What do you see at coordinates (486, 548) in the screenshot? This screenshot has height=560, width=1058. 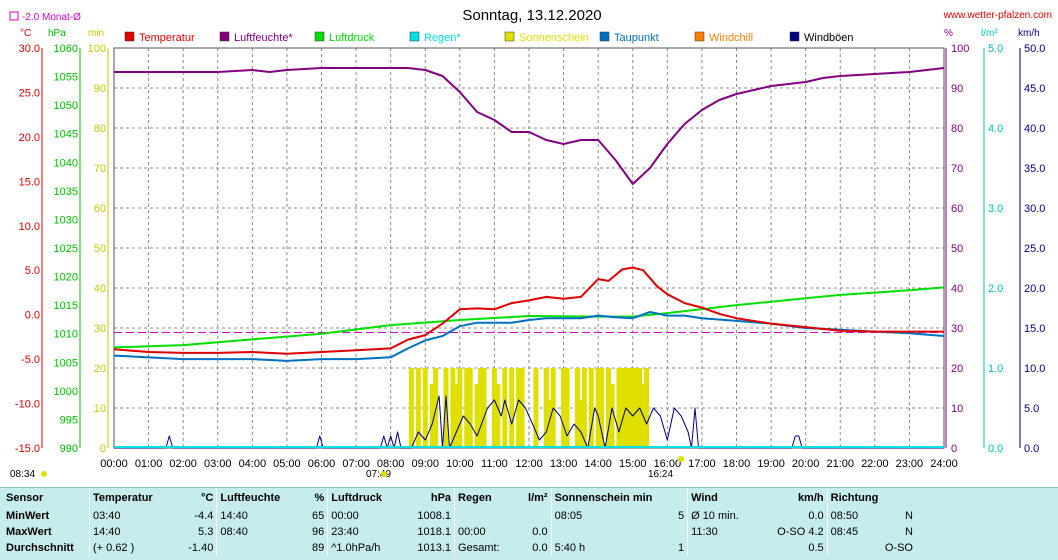 I see `cell: Gesamt:` at bounding box center [486, 548].